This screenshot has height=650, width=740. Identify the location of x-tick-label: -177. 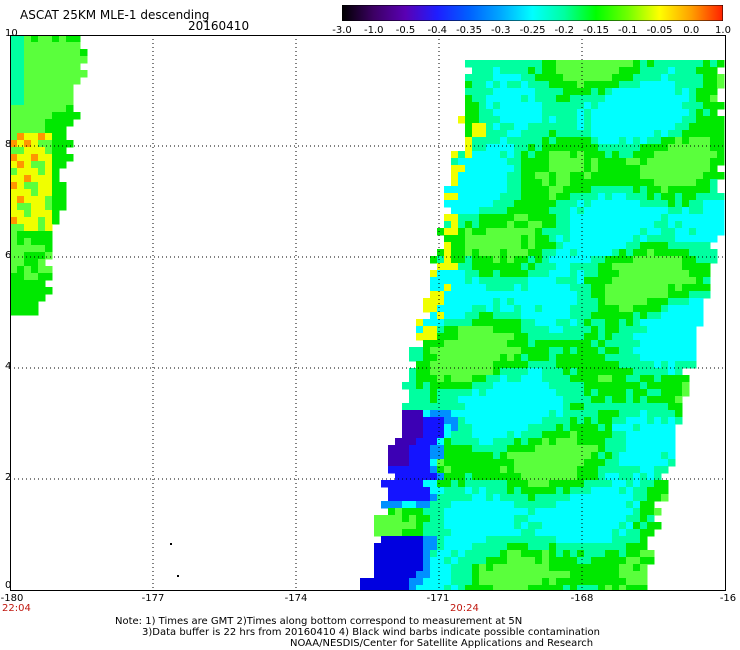
(153, 598).